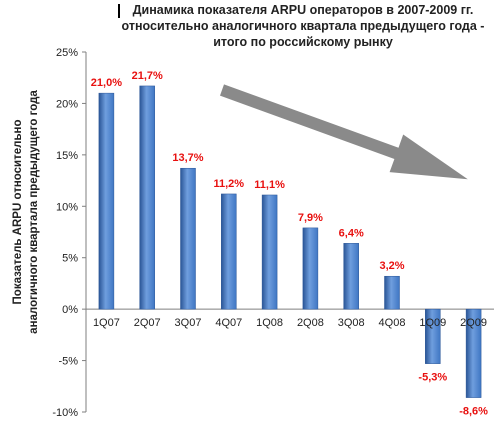 This screenshot has width=500, height=433. Describe the element at coordinates (229, 251) in the screenshot. I see `bar-4Q07` at that location.